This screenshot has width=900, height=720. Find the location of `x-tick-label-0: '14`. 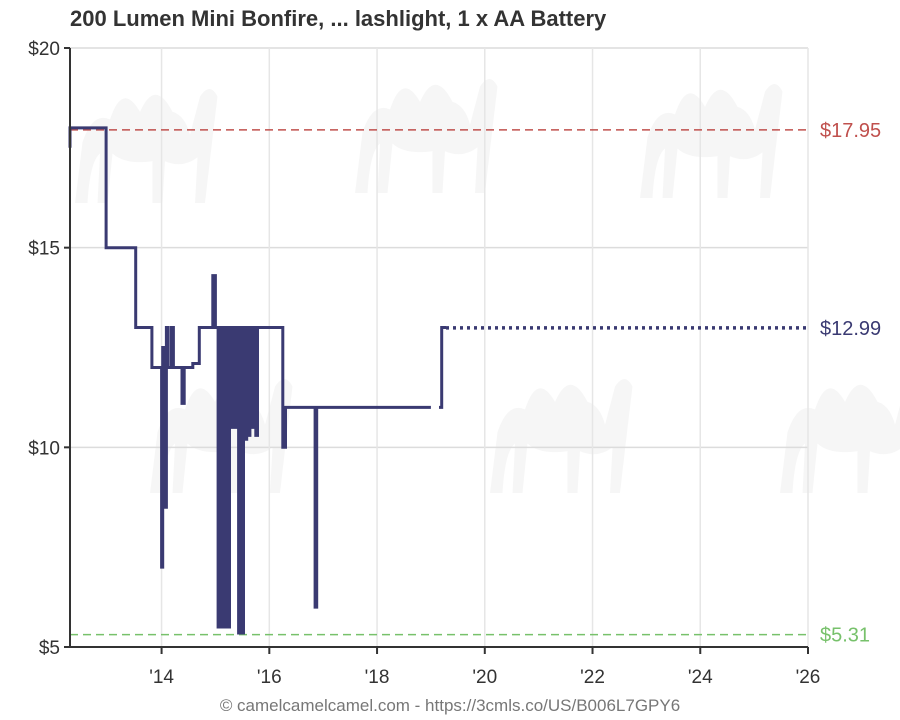

x-tick-label-0: '14 is located at coordinates (161, 677).